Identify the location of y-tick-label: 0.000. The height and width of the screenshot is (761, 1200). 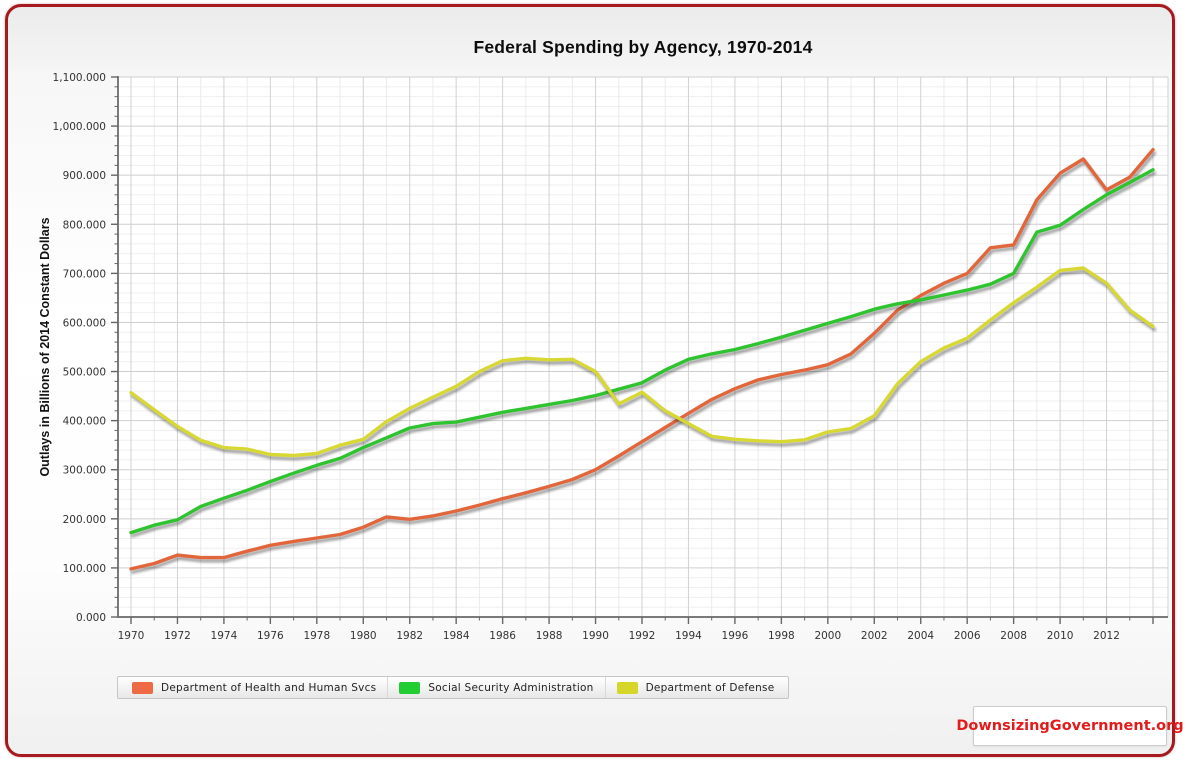
(91, 618).